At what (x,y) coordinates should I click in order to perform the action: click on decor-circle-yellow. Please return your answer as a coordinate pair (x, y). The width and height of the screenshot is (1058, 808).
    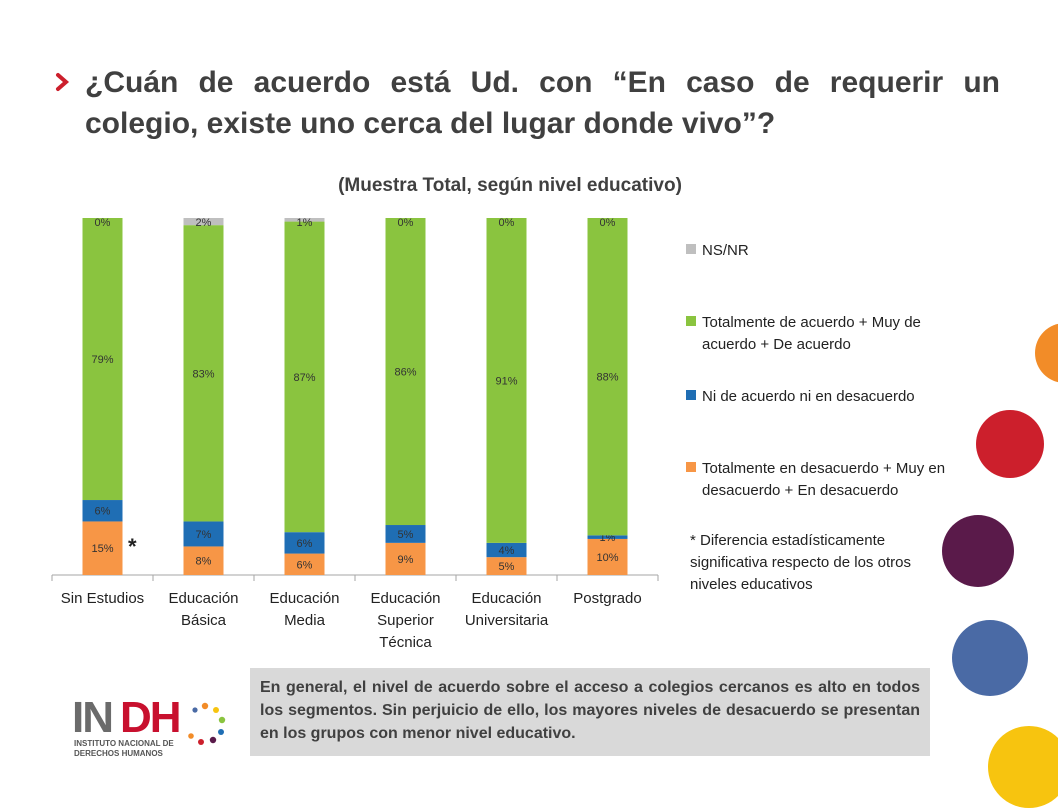
    Looking at the image, I should click on (1023, 767).